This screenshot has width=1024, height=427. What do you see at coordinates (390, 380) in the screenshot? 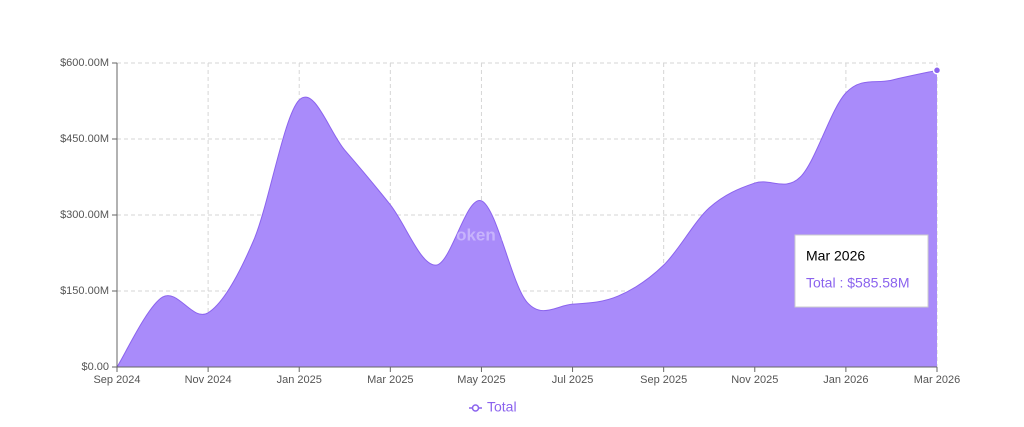
I see `x-tick-label: Mar 2025` at bounding box center [390, 380].